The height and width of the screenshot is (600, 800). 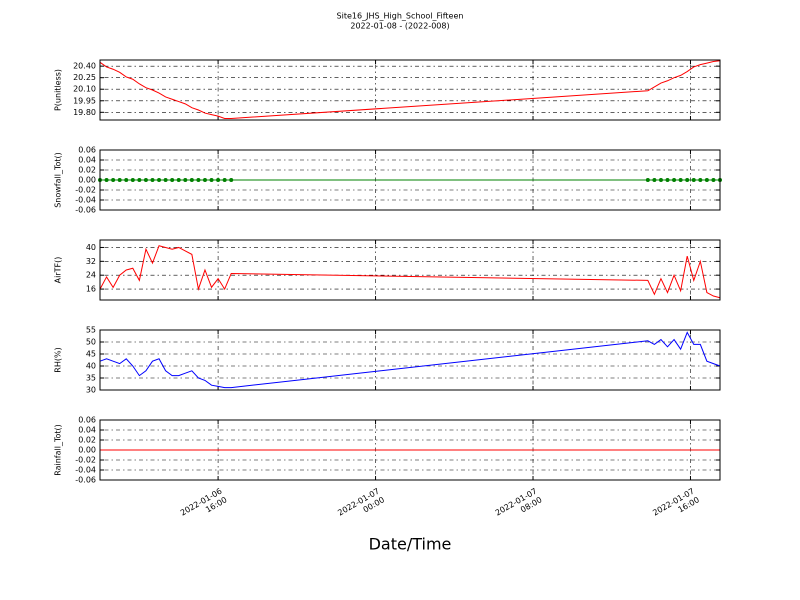 What do you see at coordinates (58, 450) in the screenshot?
I see `y-axis-label: Rainfall_Tot()` at bounding box center [58, 450].